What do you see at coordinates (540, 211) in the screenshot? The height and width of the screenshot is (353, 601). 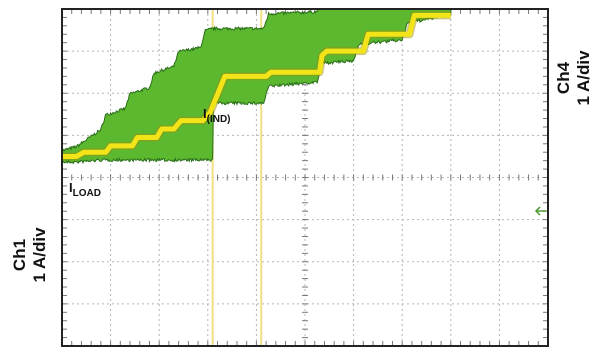 I see `ch4-marker-arrow` at bounding box center [540, 211].